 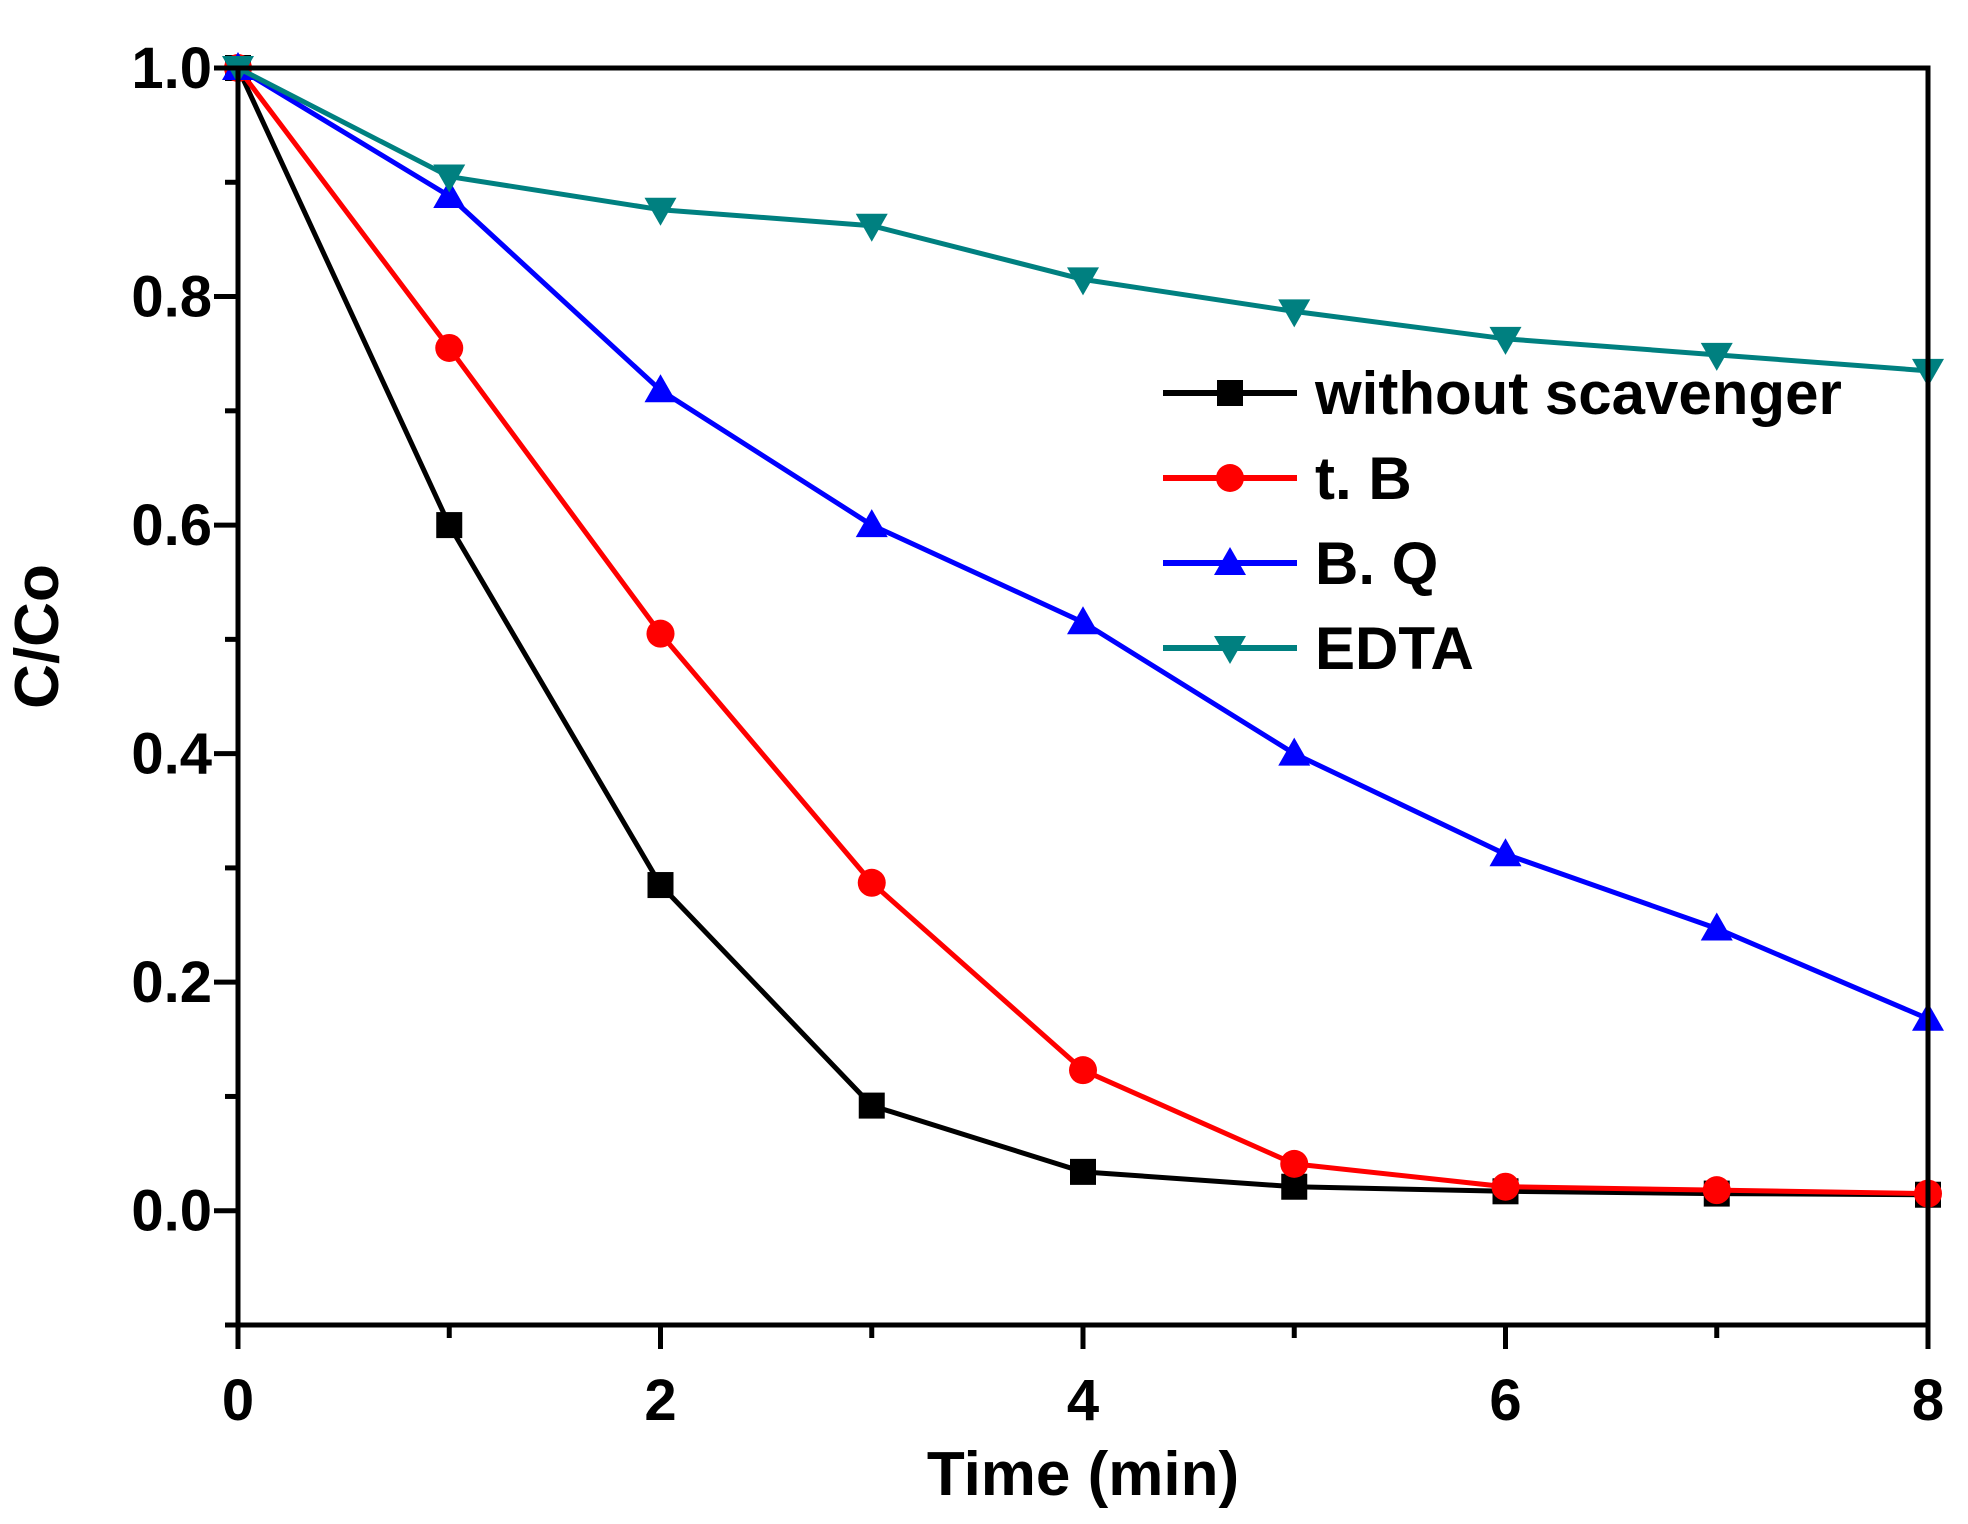 What do you see at coordinates (1502, 521) in the screenshot?
I see `legend: without scavenger t. B B. Q EDTA` at bounding box center [1502, 521].